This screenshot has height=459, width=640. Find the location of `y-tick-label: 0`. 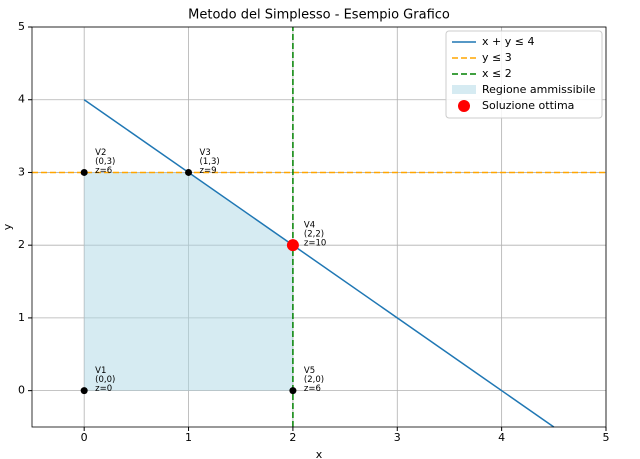

y-tick-label: 0 is located at coordinates (21, 390).